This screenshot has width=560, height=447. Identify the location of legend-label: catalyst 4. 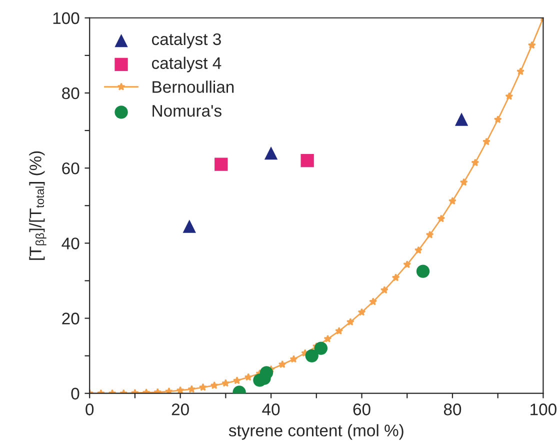
(187, 64).